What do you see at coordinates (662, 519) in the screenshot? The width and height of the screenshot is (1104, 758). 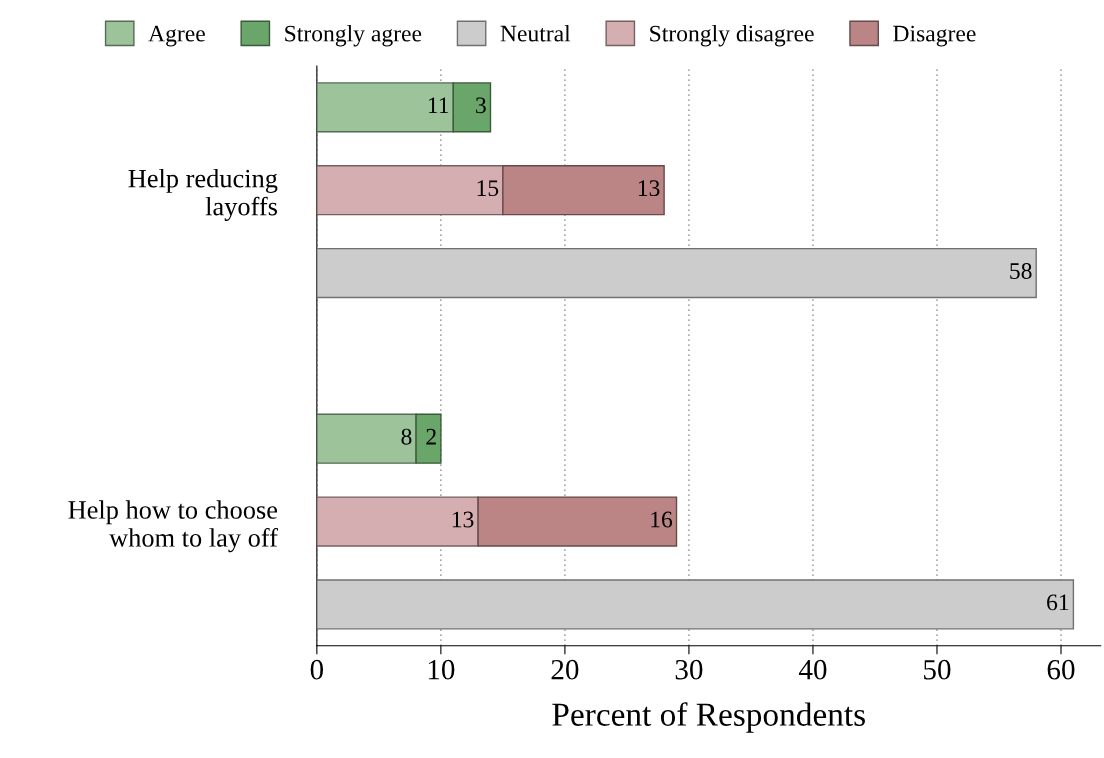 I see `data-label: 16` at bounding box center [662, 519].